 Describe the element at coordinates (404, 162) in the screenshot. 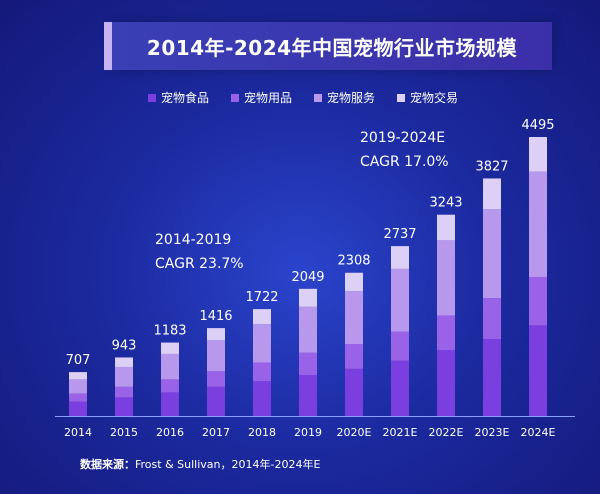

I see `cagr-value-label: CAGR 17.0%` at that location.